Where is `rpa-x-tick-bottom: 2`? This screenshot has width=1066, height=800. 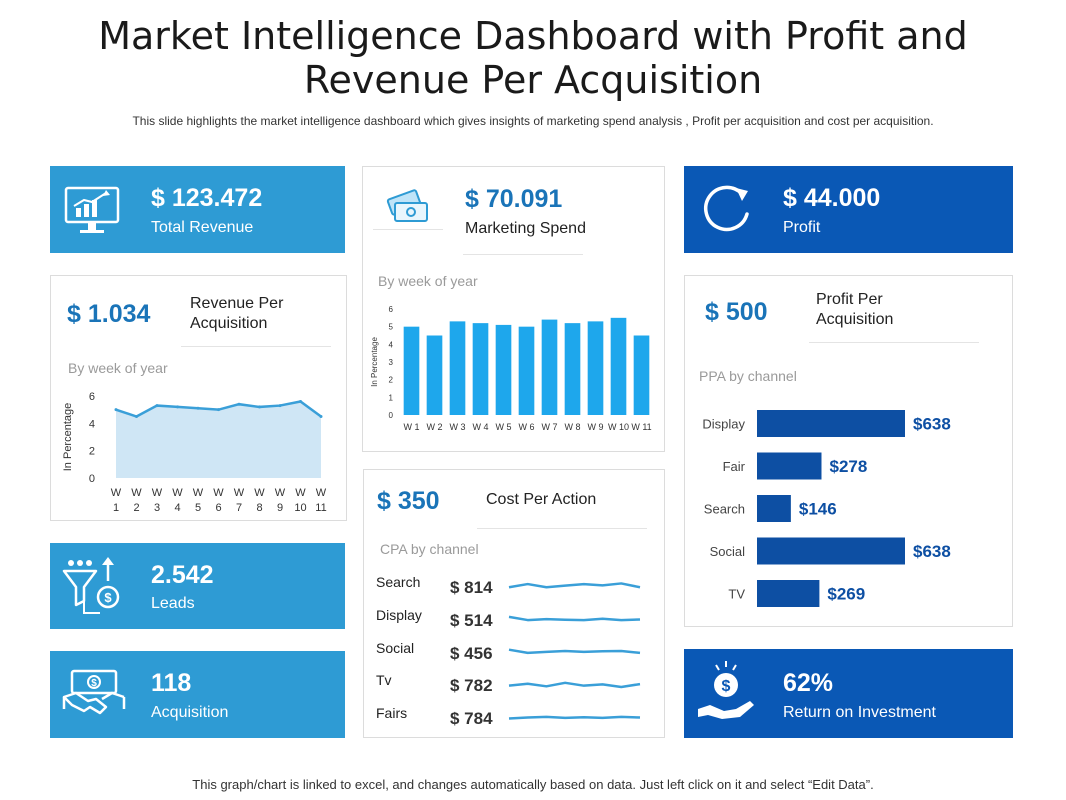 rpa-x-tick-bottom: 2 is located at coordinates (136, 508).